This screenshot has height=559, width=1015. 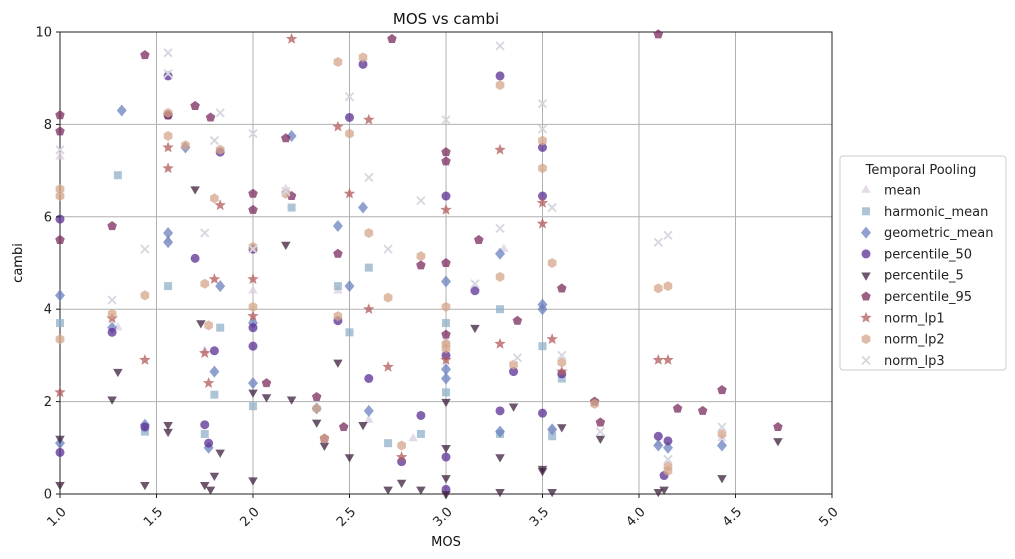 I want to click on legend-label: mean, so click(x=902, y=191).